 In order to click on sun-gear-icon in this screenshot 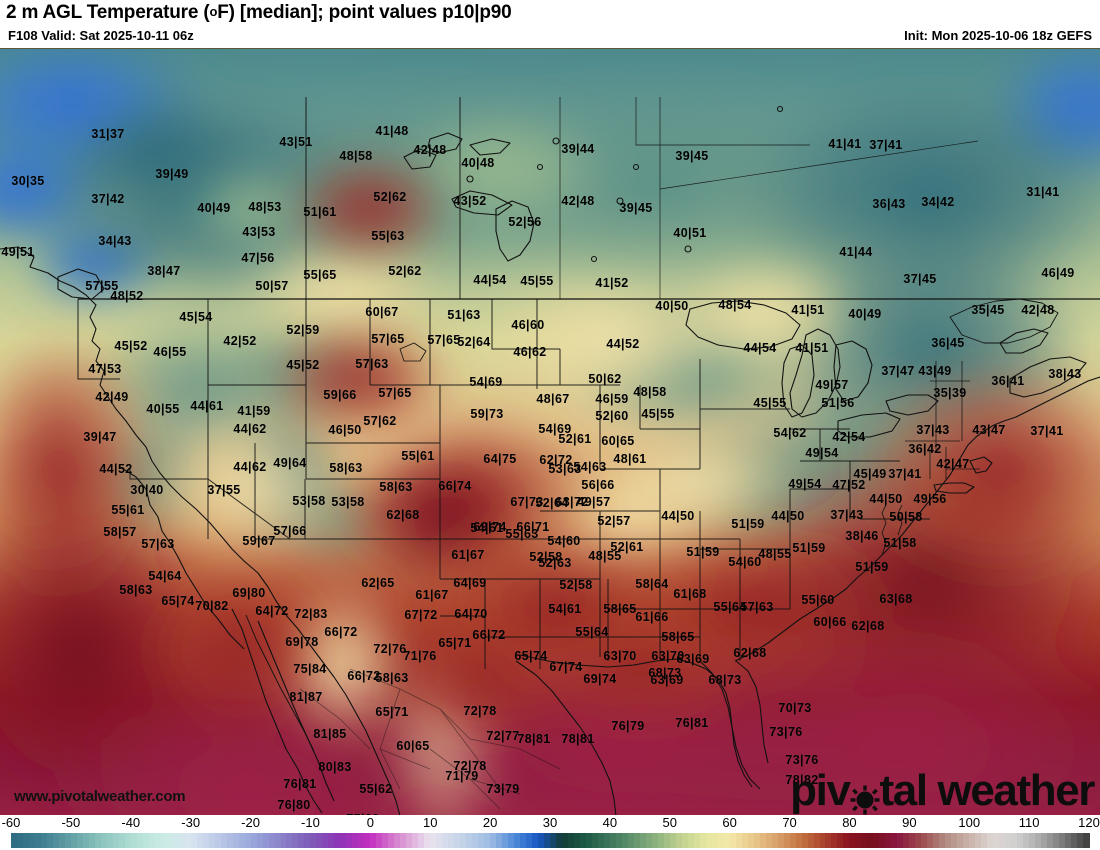, I will do `click(865, 797)`.